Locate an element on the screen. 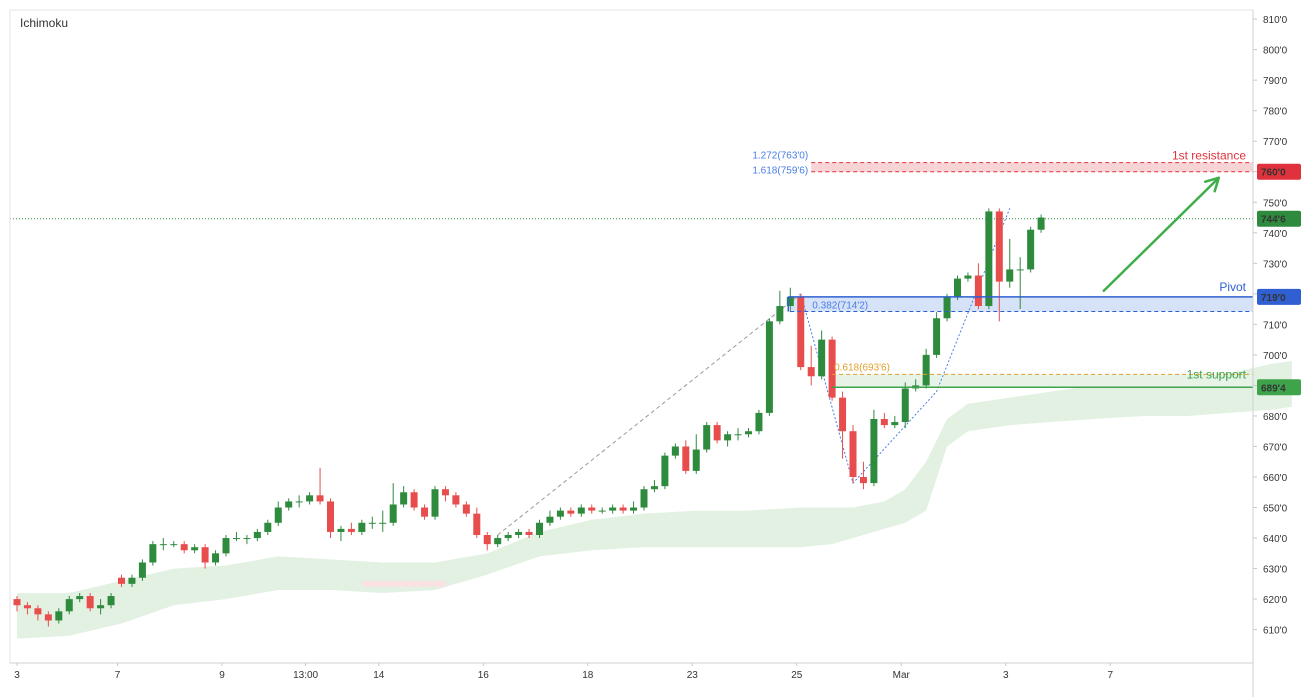  y-tick-label: 790'0 is located at coordinates (1275, 81).